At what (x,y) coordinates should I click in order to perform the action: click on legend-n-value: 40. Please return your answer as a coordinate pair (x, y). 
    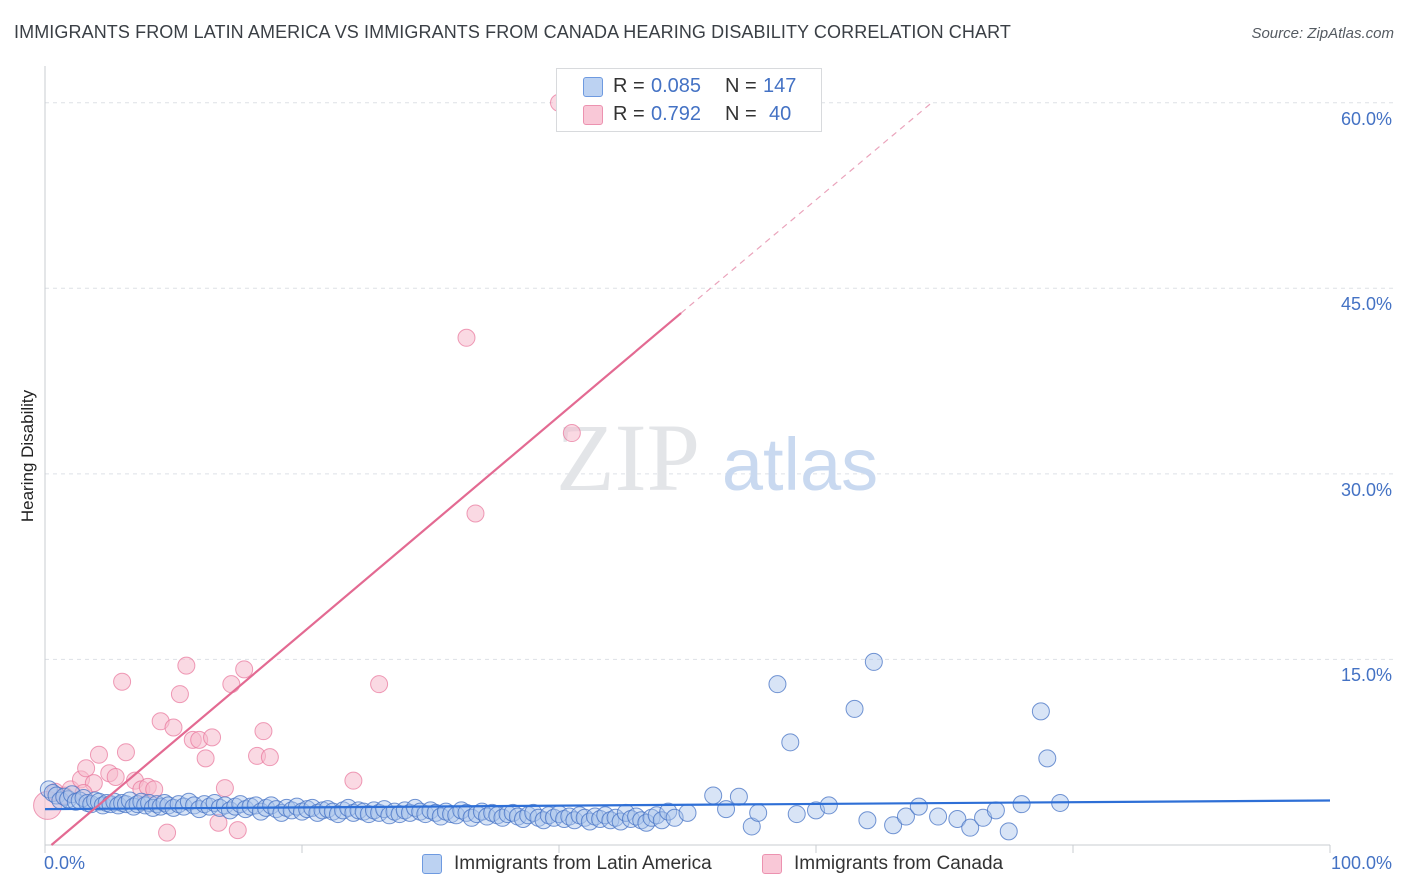
    Looking at the image, I should click on (780, 114).